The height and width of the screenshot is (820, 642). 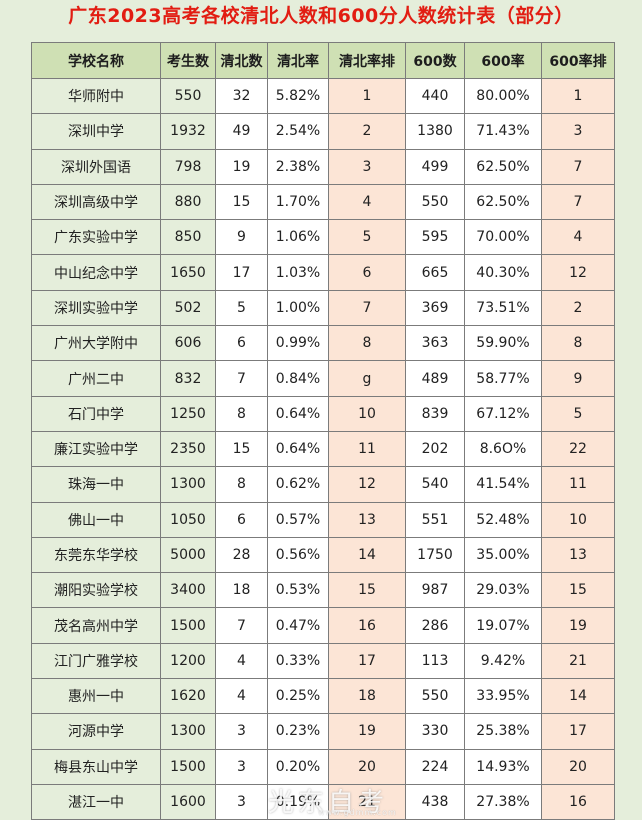 What do you see at coordinates (241, 237) in the screenshot?
I see `col-qingbei-count-cell: 9` at bounding box center [241, 237].